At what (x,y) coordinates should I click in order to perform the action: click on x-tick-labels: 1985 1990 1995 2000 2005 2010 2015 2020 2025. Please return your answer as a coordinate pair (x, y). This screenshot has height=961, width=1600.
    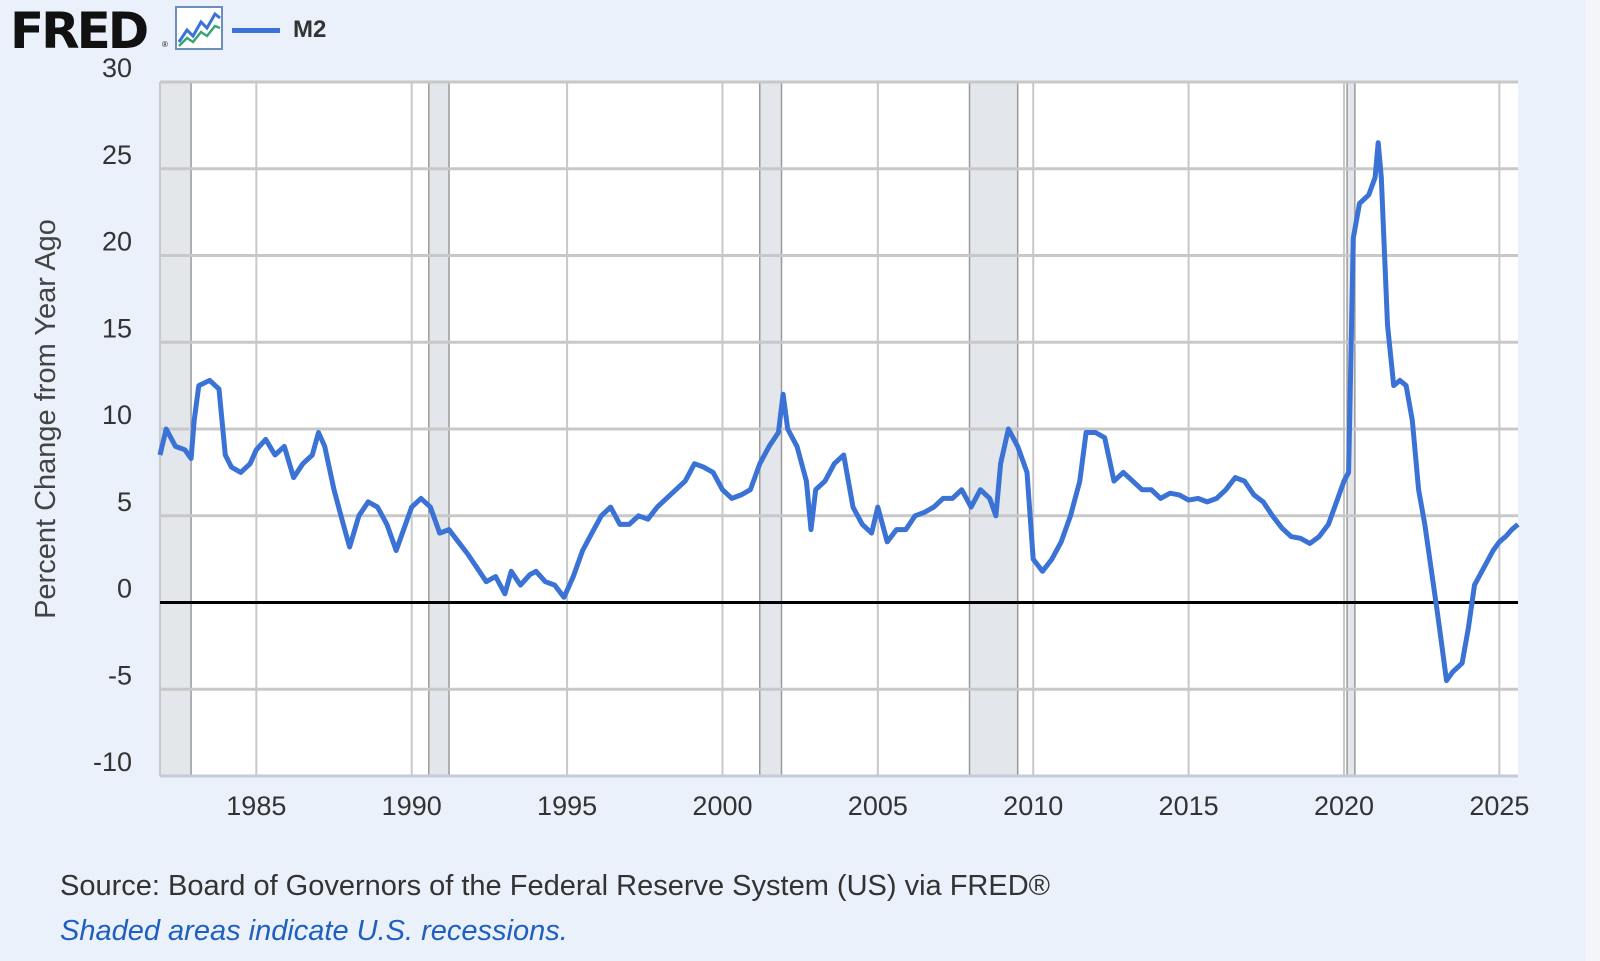
    Looking at the image, I should click on (877, 806).